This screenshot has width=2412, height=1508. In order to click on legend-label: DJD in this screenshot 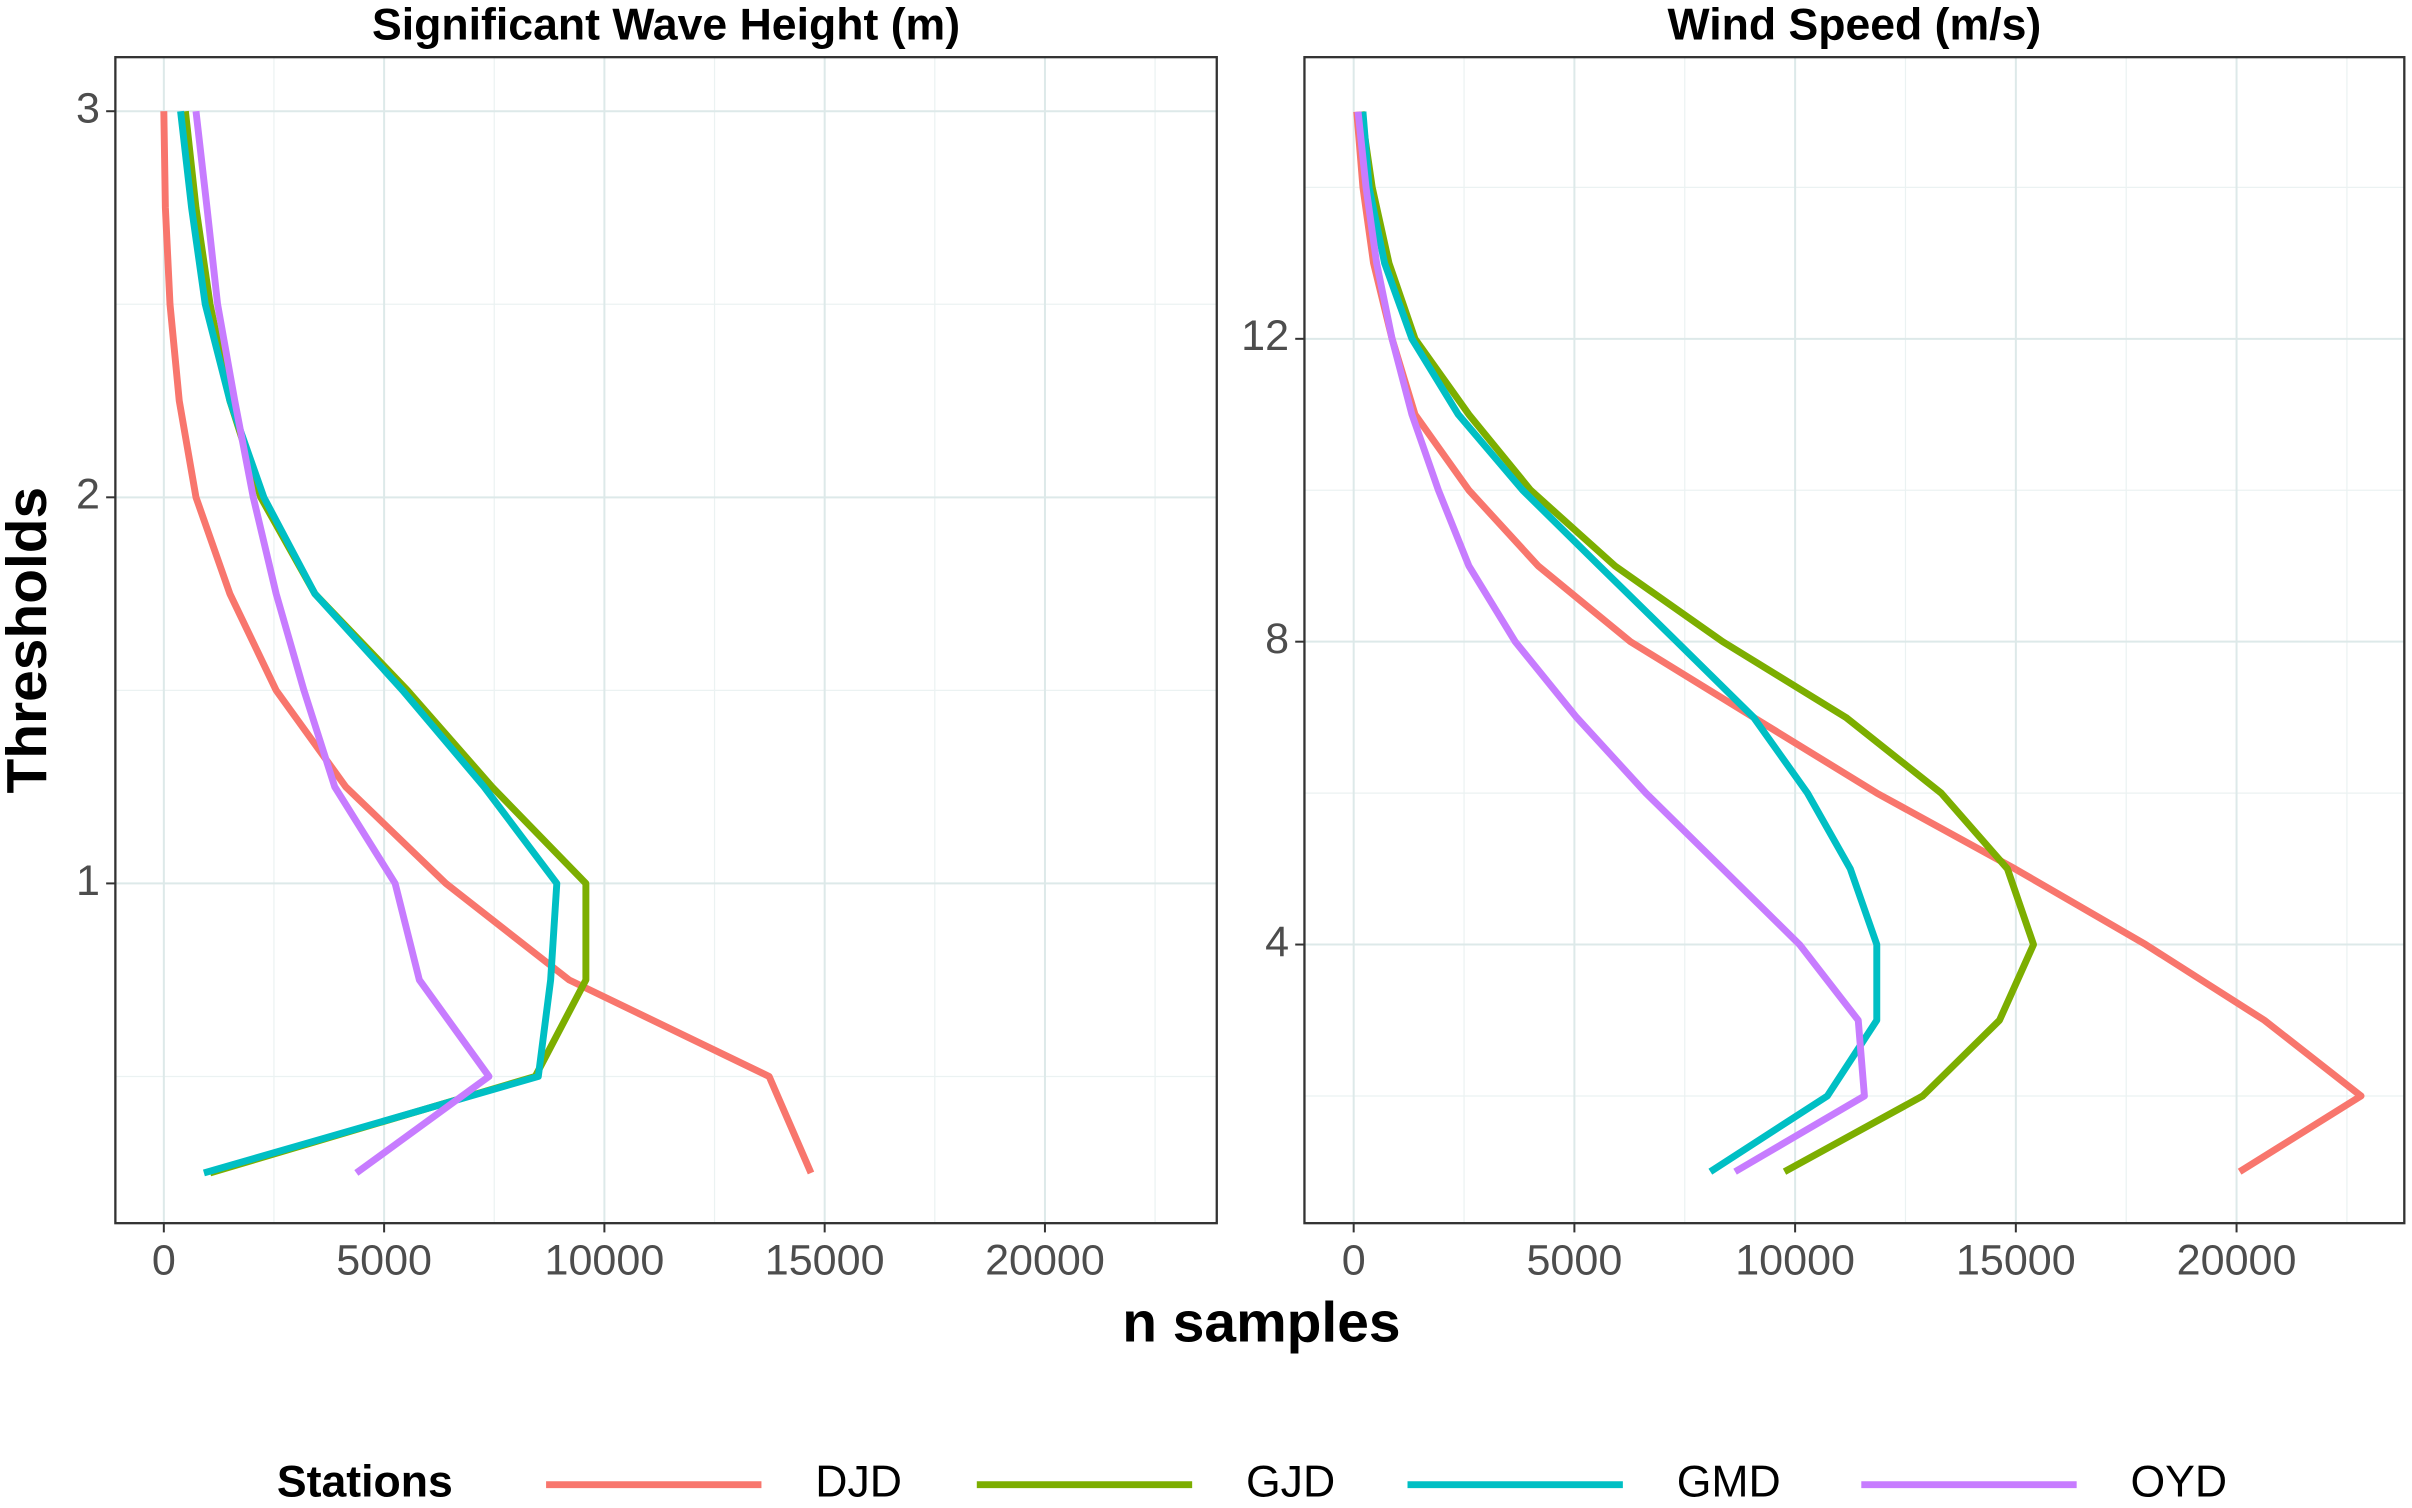, I will do `click(858, 1481)`.